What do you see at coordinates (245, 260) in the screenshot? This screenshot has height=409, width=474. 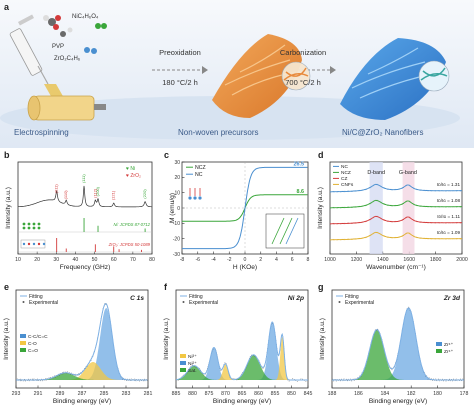 I see `x-tick-label: 0` at bounding box center [245, 260].